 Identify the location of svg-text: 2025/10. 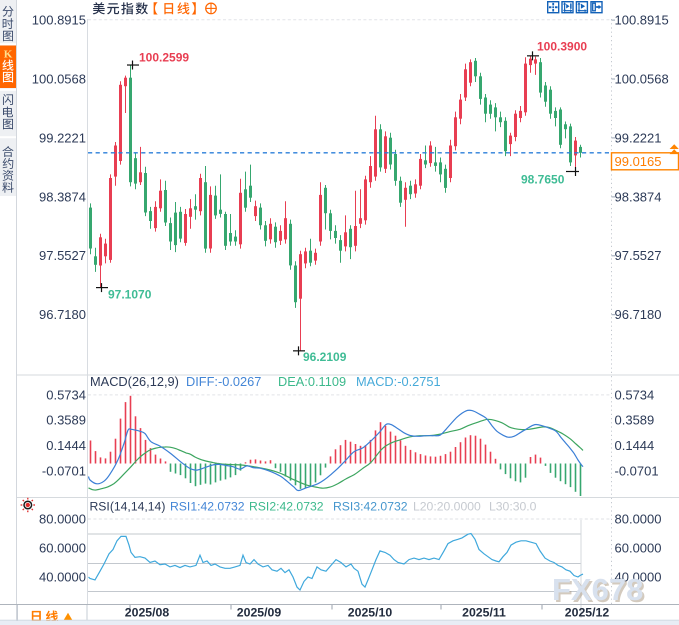
(370, 613).